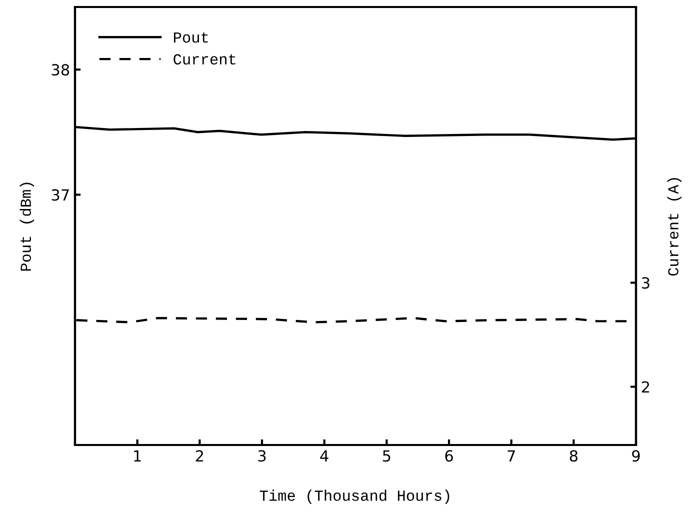 This screenshot has width=696, height=512. I want to click on x-tick-label: 9, so click(636, 456).